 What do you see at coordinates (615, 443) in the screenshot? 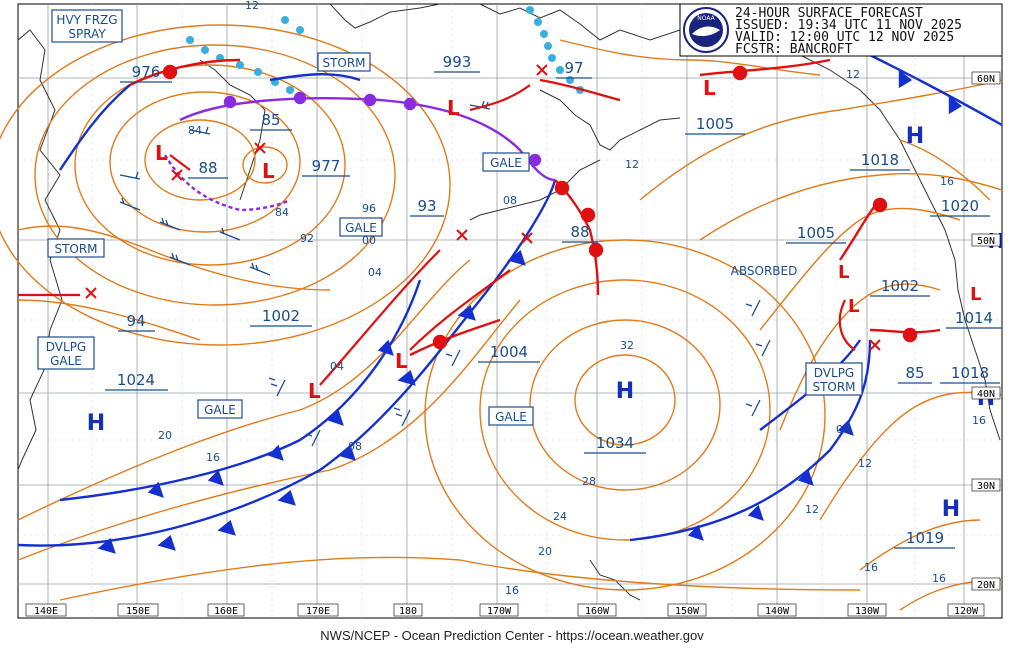
I see `pressure-1034: 1034` at bounding box center [615, 443].